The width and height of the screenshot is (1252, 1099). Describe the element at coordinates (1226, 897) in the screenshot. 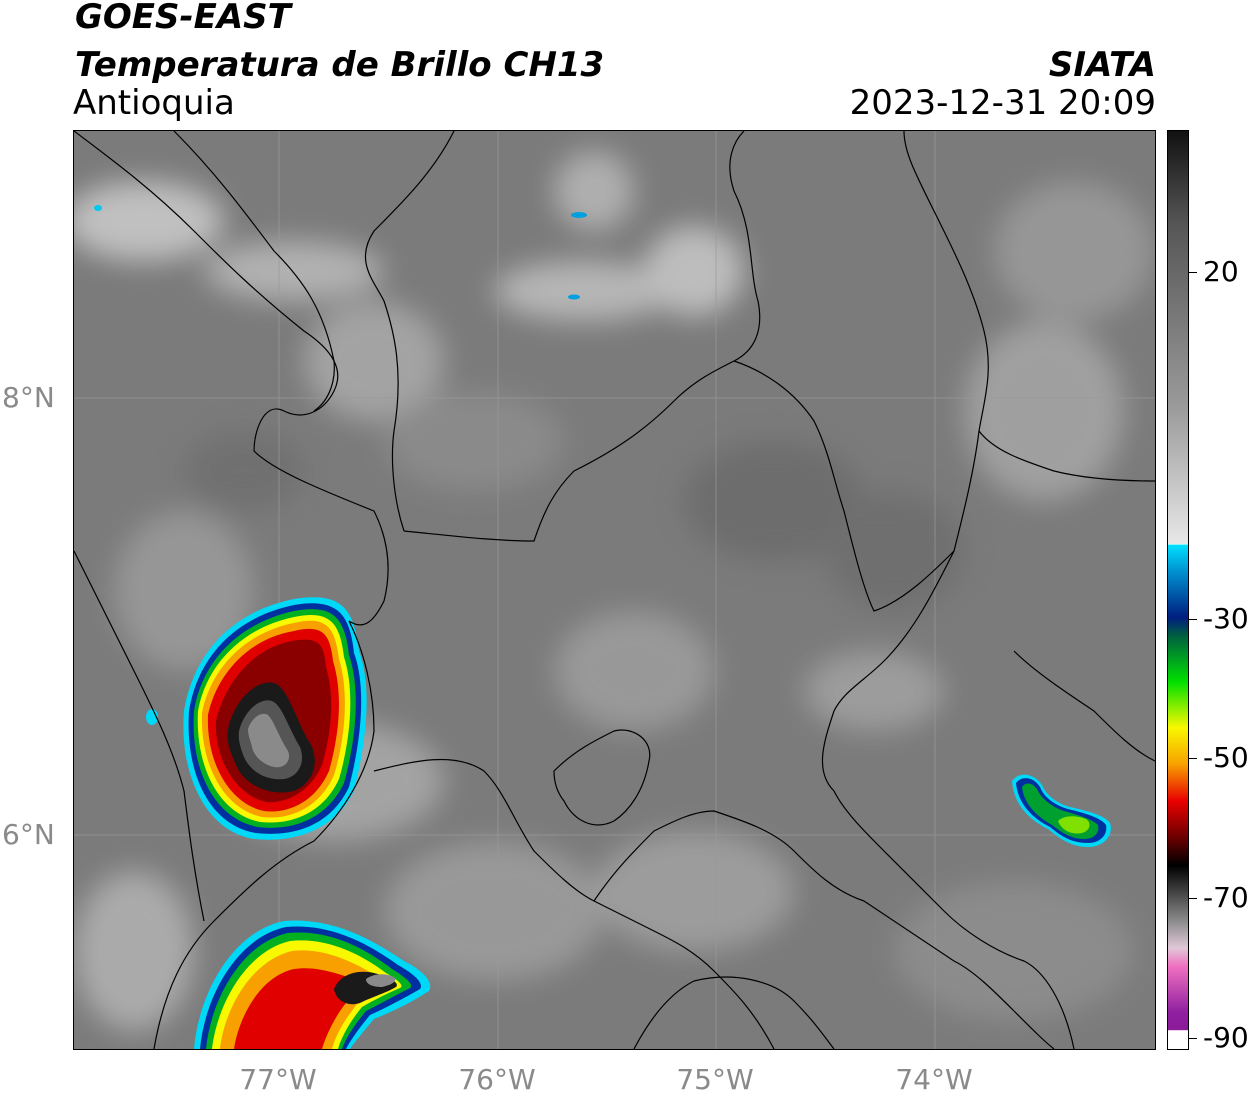

I see `colorbar-label: -70` at that location.